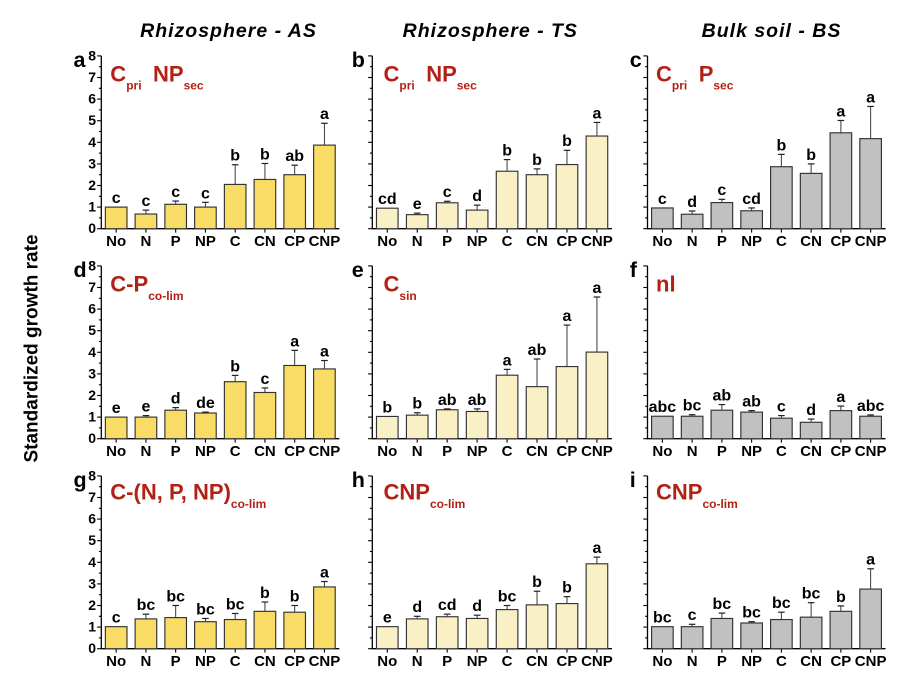 Image resolution: width=902 pixels, height=677 pixels. Describe the element at coordinates (92, 497) in the screenshot. I see `svg-text: 7` at that location.